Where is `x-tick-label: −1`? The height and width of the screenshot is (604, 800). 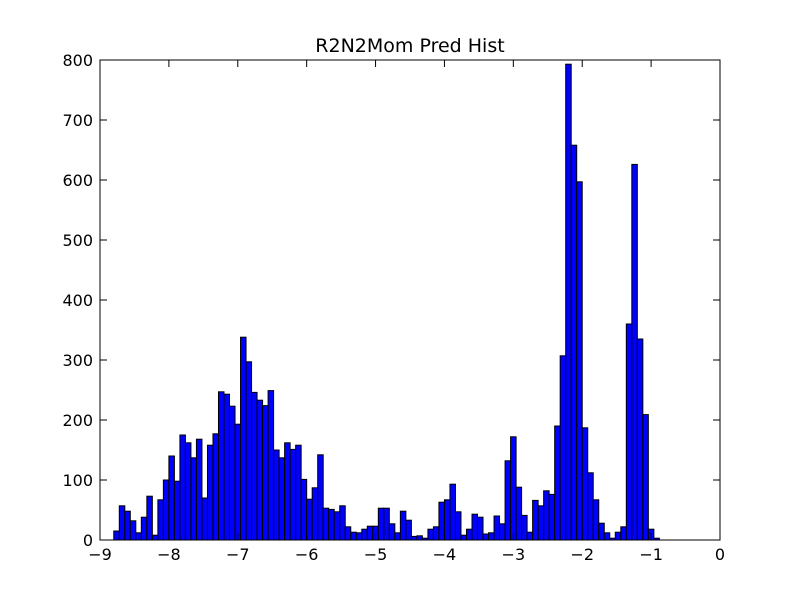
x-tick-label: −1 is located at coordinates (651, 554).